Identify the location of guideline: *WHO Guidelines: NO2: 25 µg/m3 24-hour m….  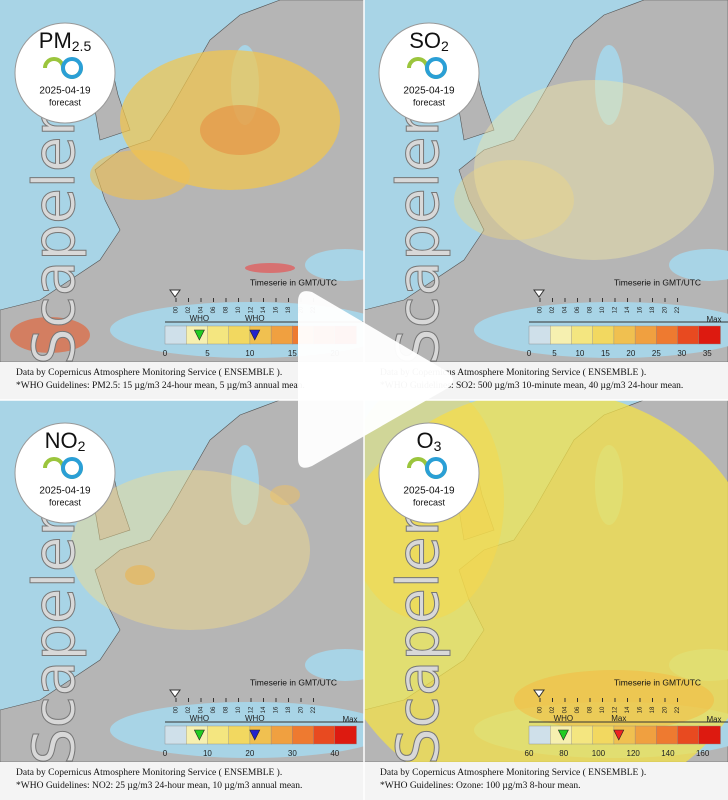
(159, 786).